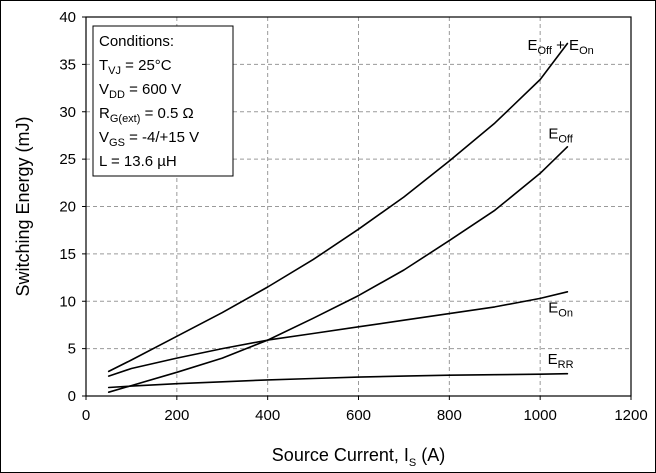 This screenshot has height=473, width=656. What do you see at coordinates (67, 159) in the screenshot?
I see `y-tick-label: 25` at bounding box center [67, 159].